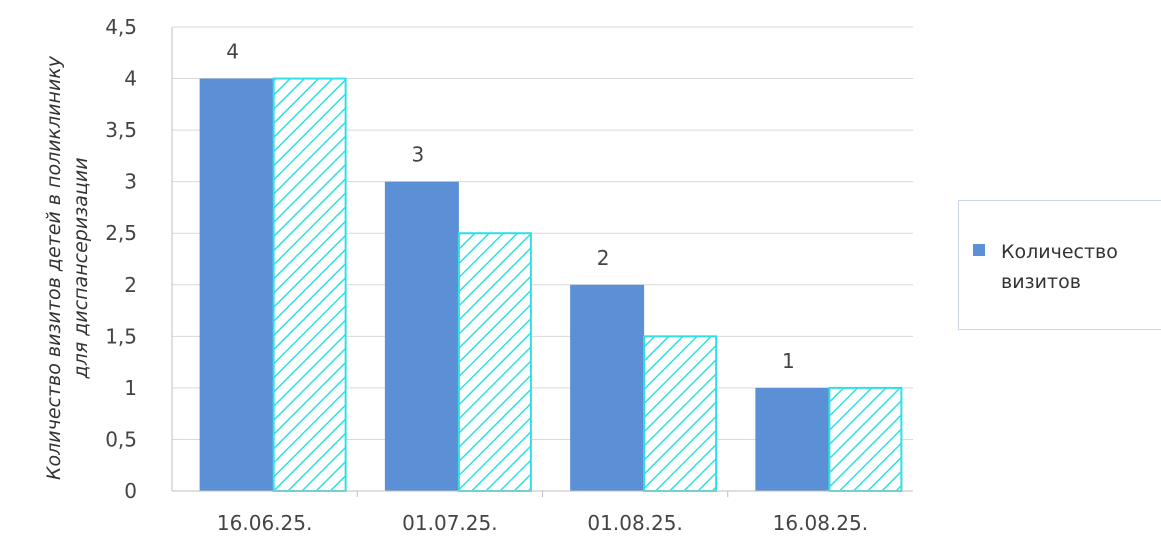 This screenshot has height=543, width=1161. Describe the element at coordinates (788, 361) in the screenshot. I see `data-label: 1` at that location.